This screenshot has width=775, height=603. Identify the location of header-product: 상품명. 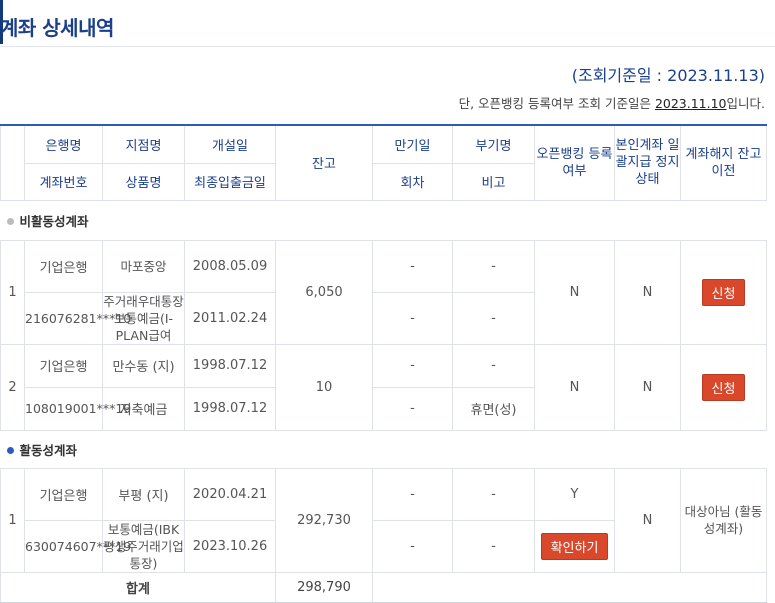
(143, 181).